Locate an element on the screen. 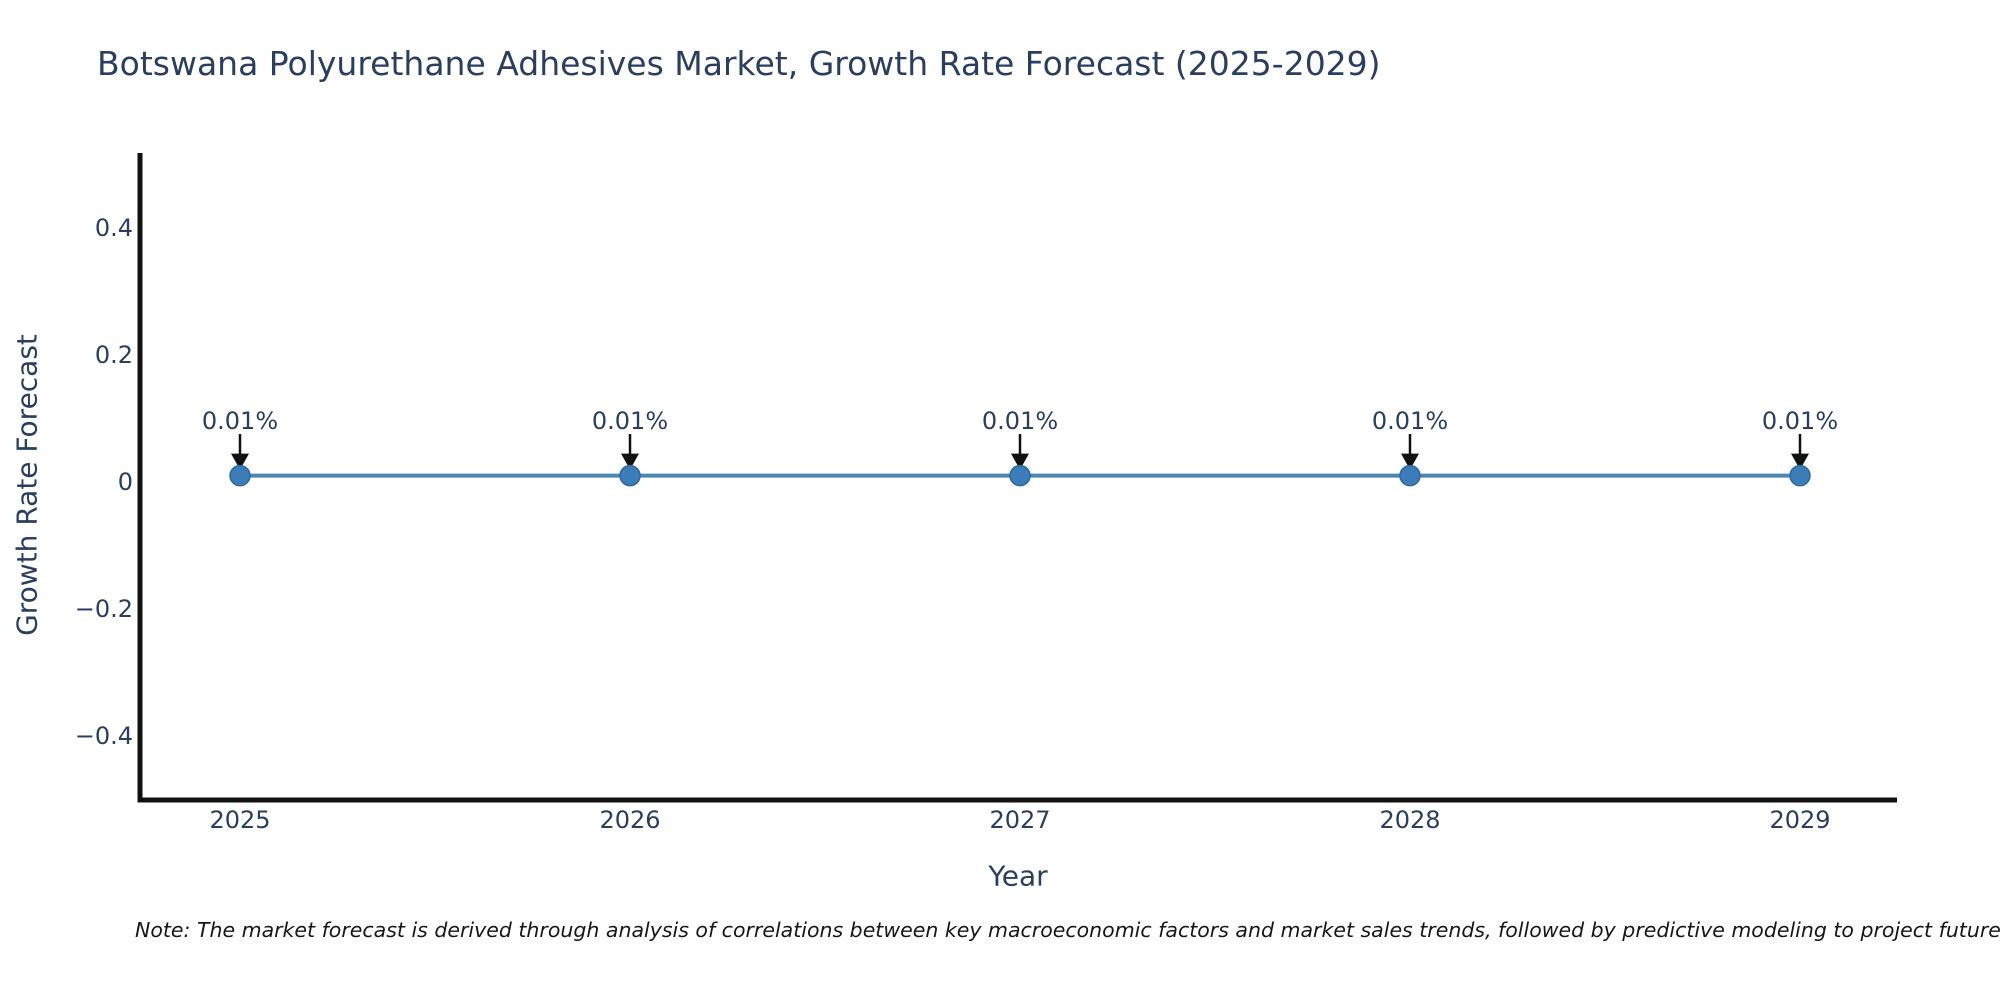 This screenshot has width=2000, height=1000. y-tick-label: 0.2 is located at coordinates (113, 355).